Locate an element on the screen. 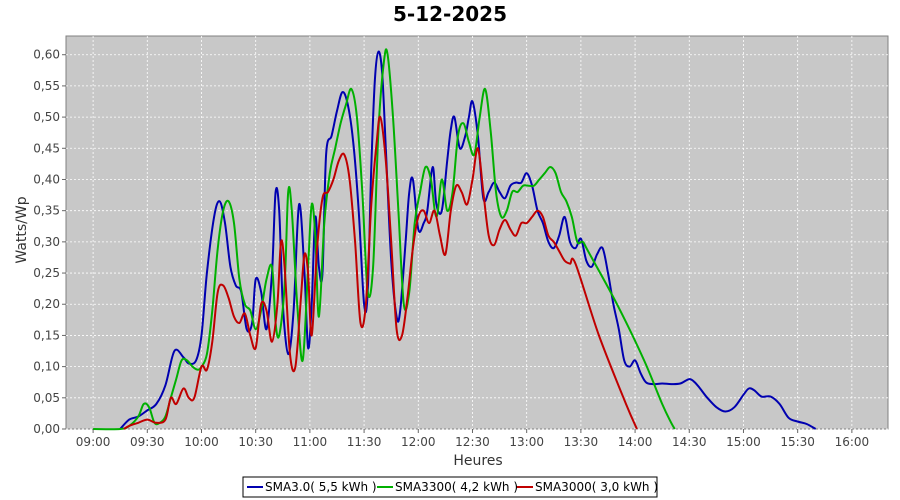 The height and width of the screenshot is (500, 900). y-tick-label: 0,15 is located at coordinates (46, 335).